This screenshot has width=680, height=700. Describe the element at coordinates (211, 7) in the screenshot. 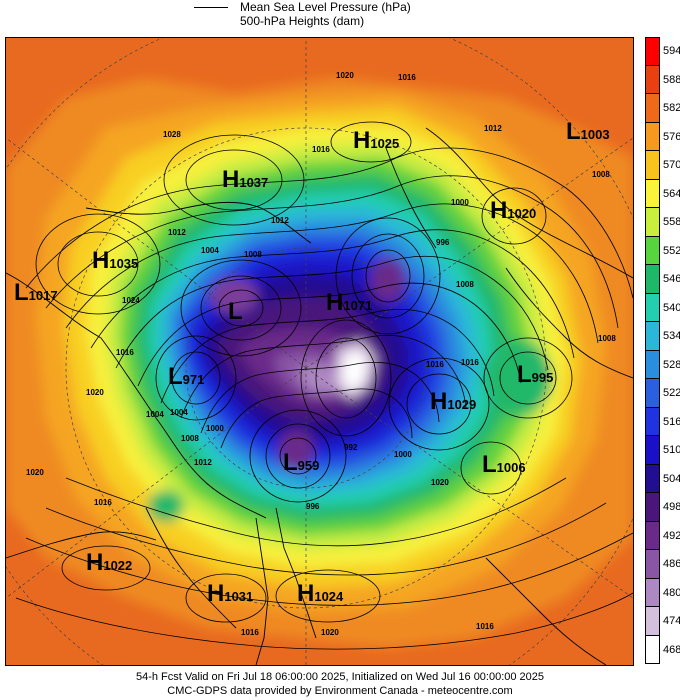

I see `isobar-line-sample` at that location.